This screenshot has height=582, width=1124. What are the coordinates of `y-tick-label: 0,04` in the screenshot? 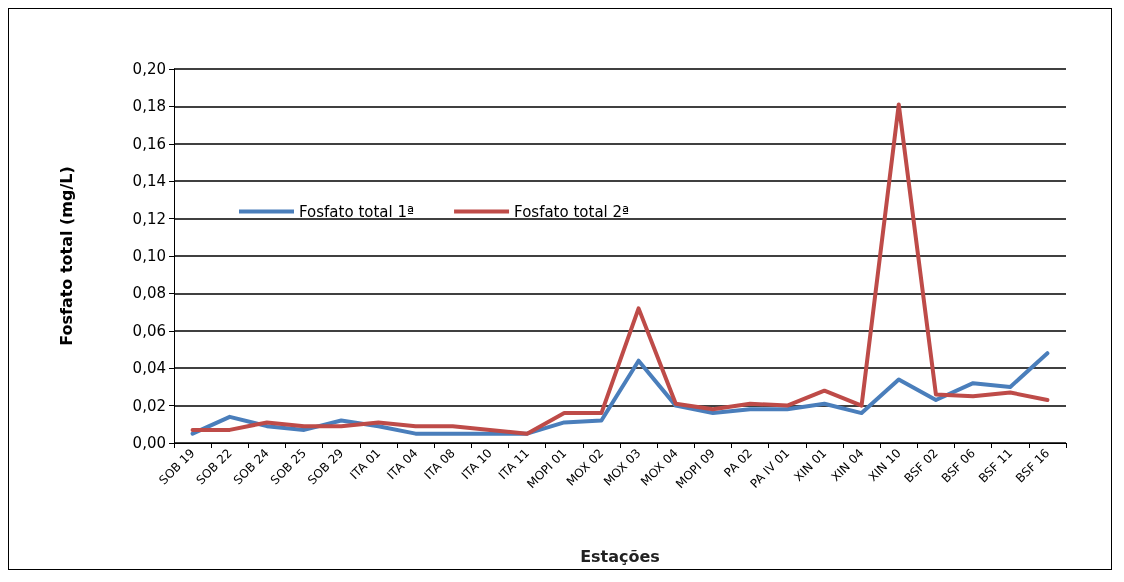 It's located at (149, 368).